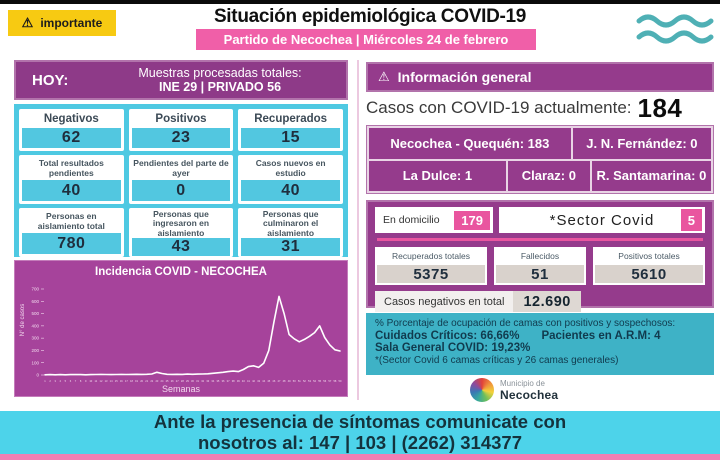  Describe the element at coordinates (649, 255) in the screenshot. I see `total-label: Positivos totales` at that location.